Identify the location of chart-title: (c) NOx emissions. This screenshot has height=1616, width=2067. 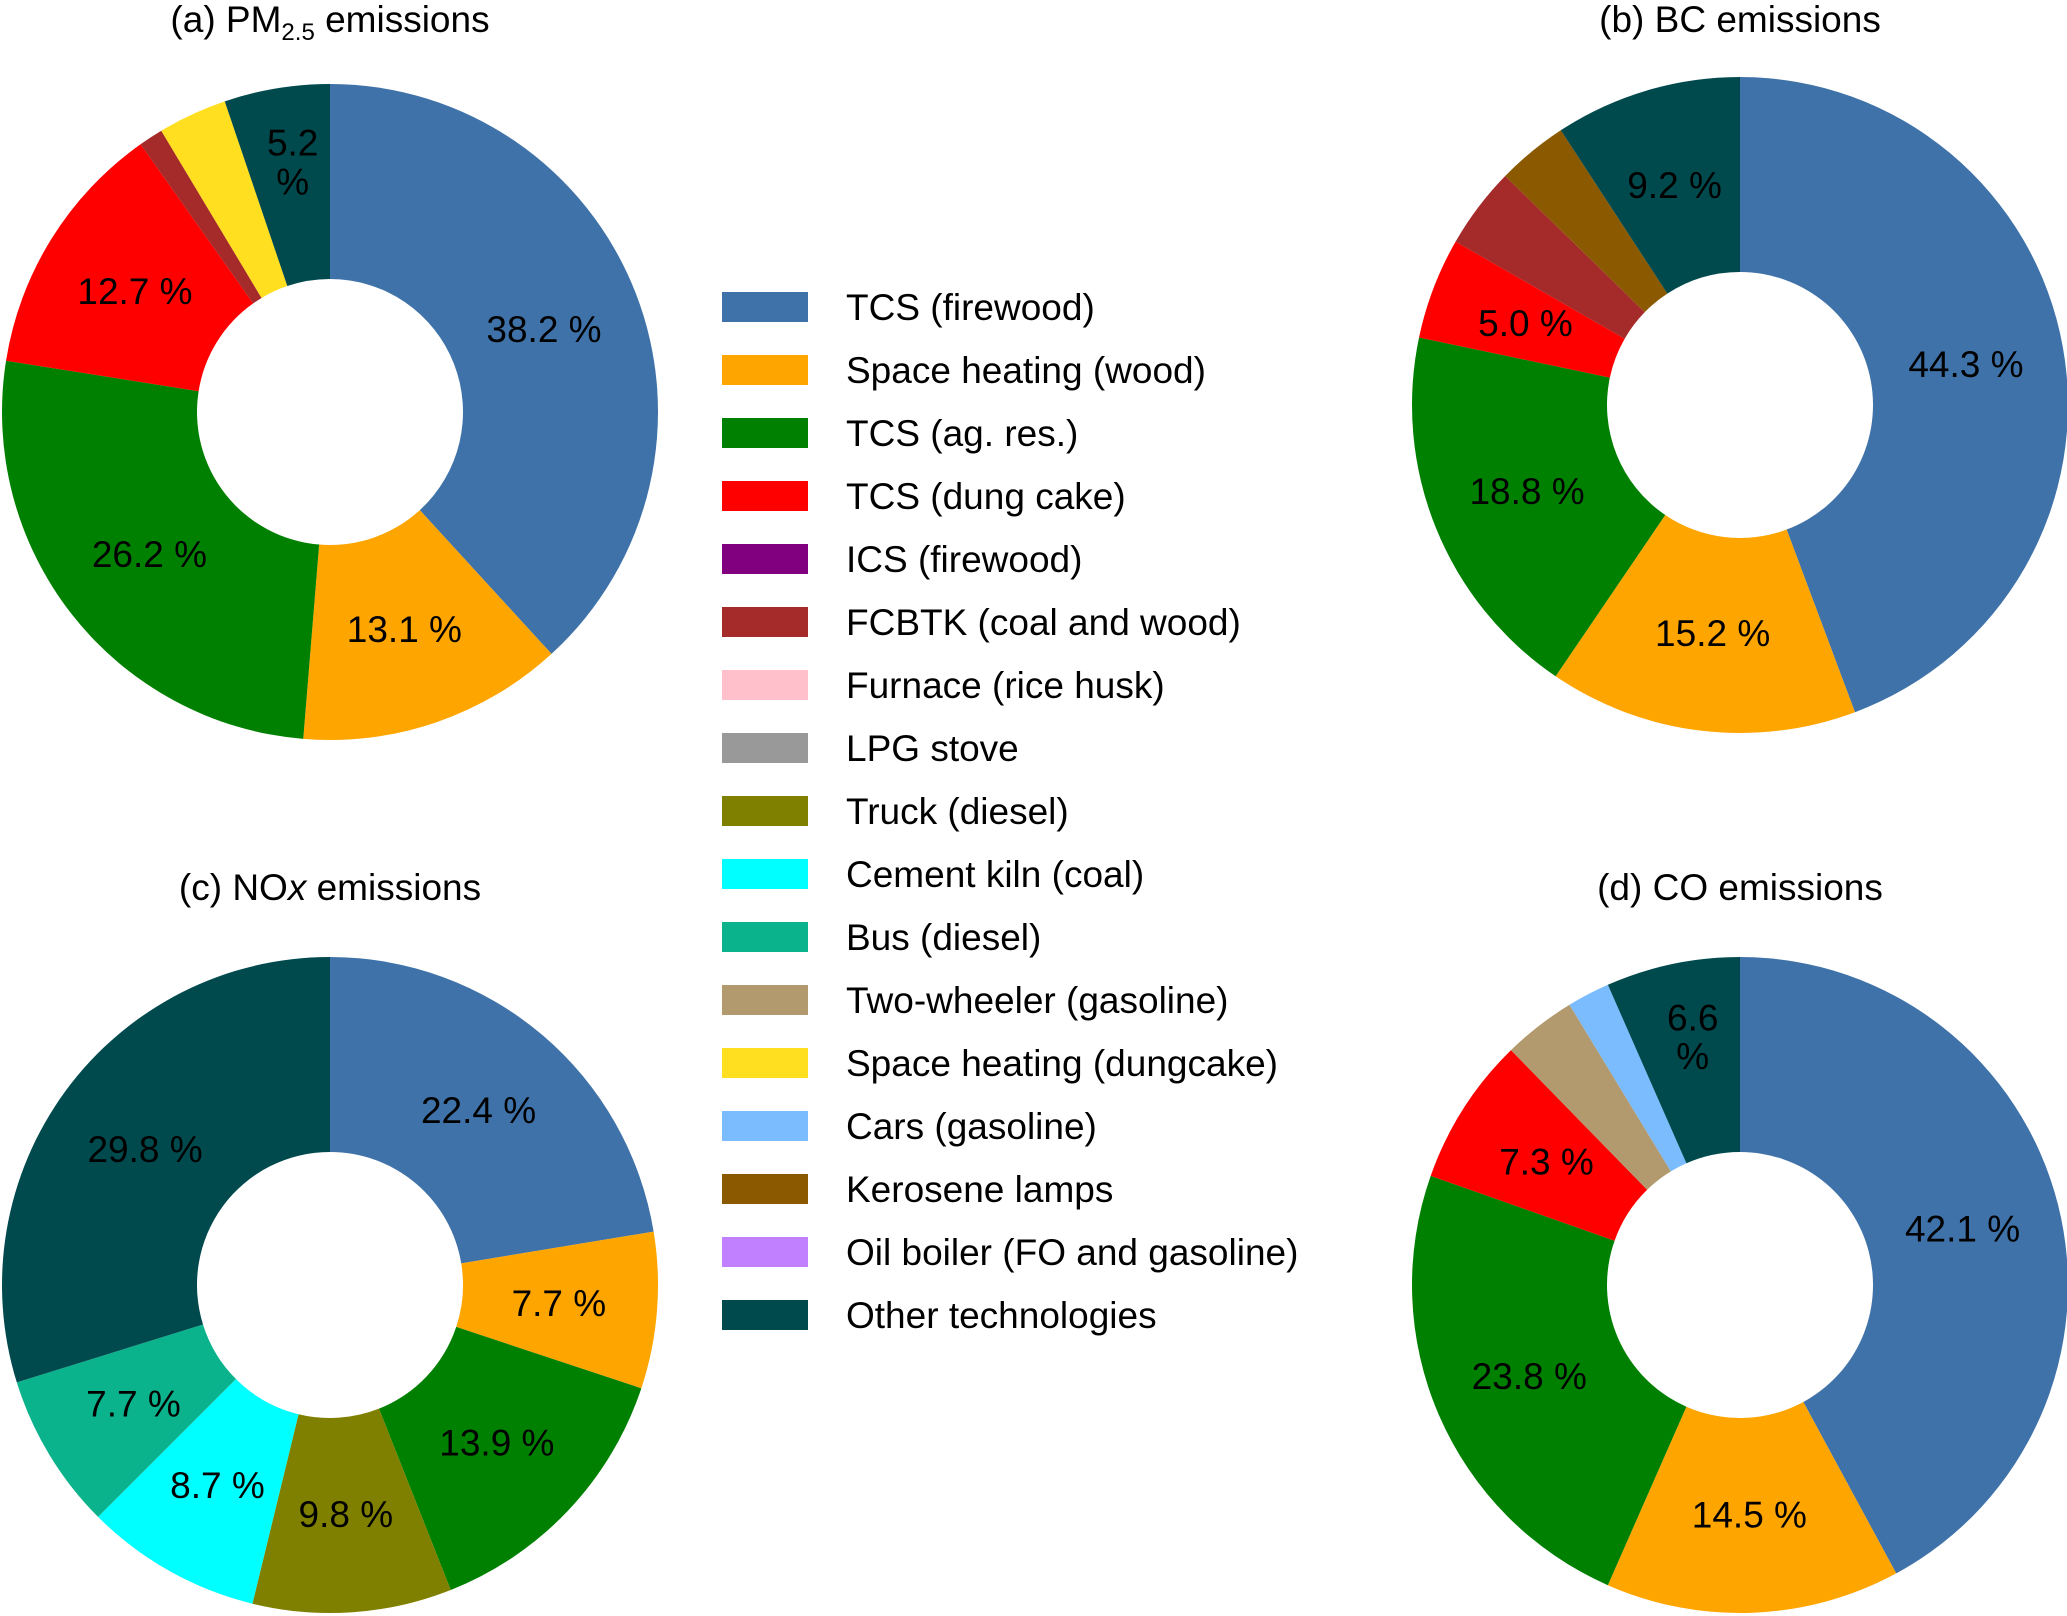
(330, 887).